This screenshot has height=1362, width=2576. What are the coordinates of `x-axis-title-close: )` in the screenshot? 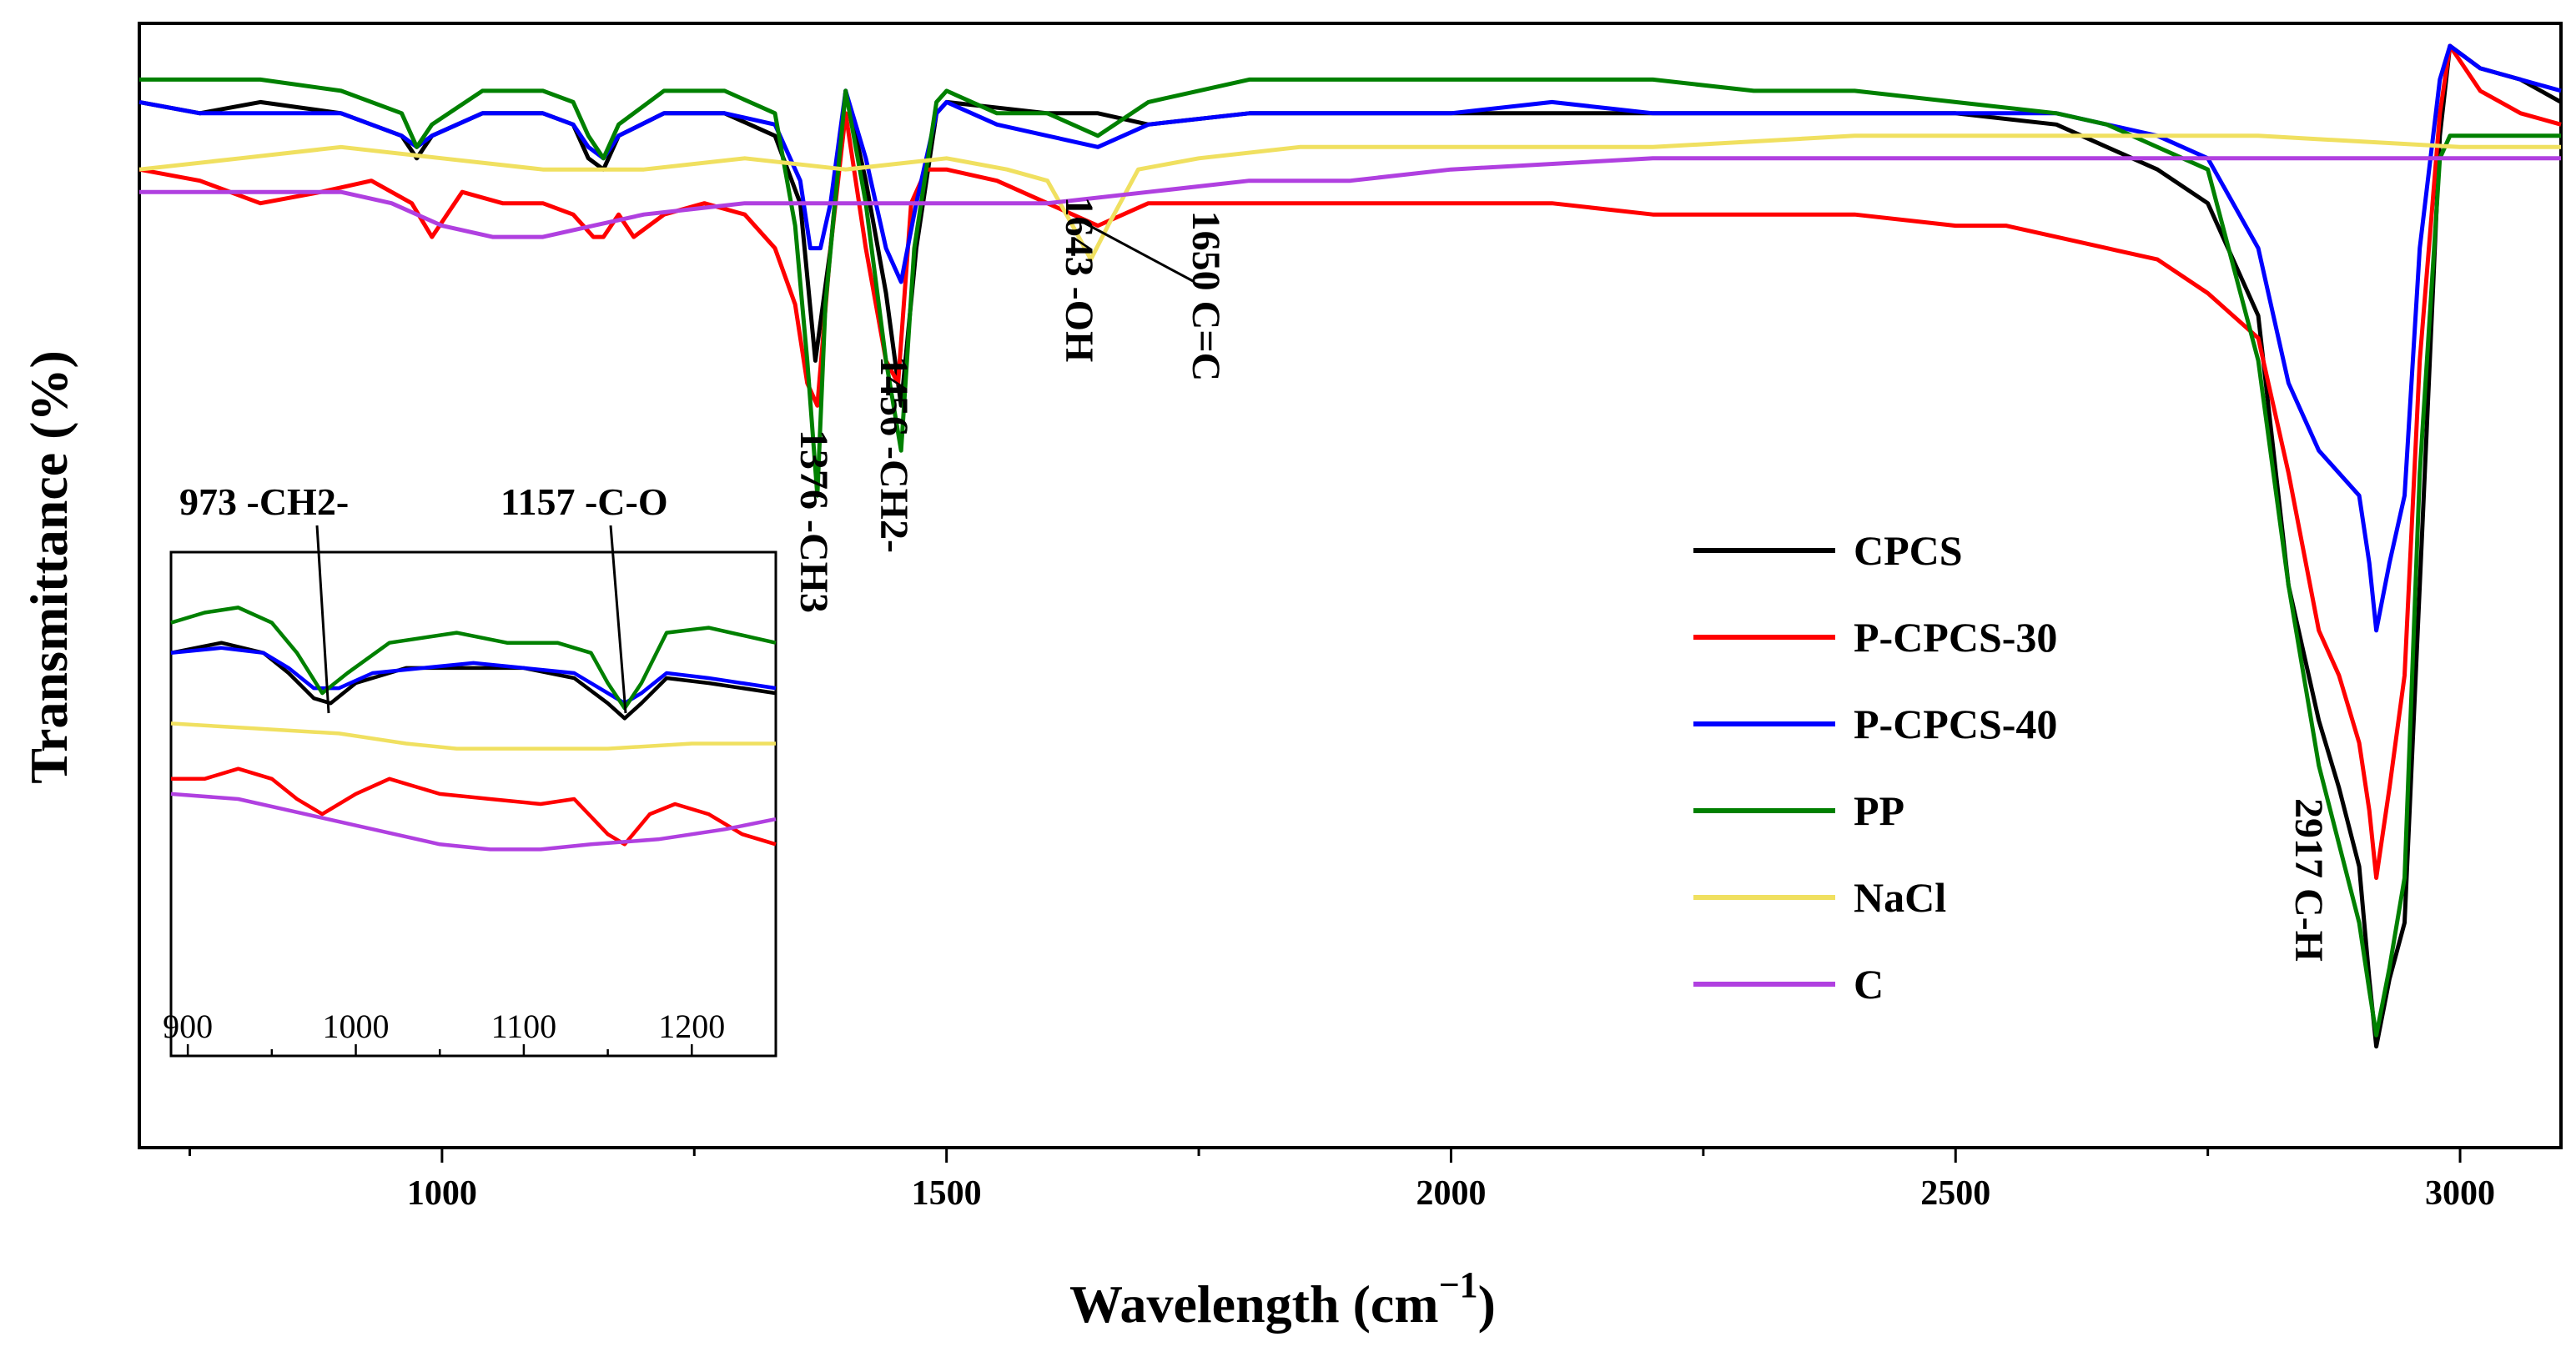 It's located at (1487, 1304).